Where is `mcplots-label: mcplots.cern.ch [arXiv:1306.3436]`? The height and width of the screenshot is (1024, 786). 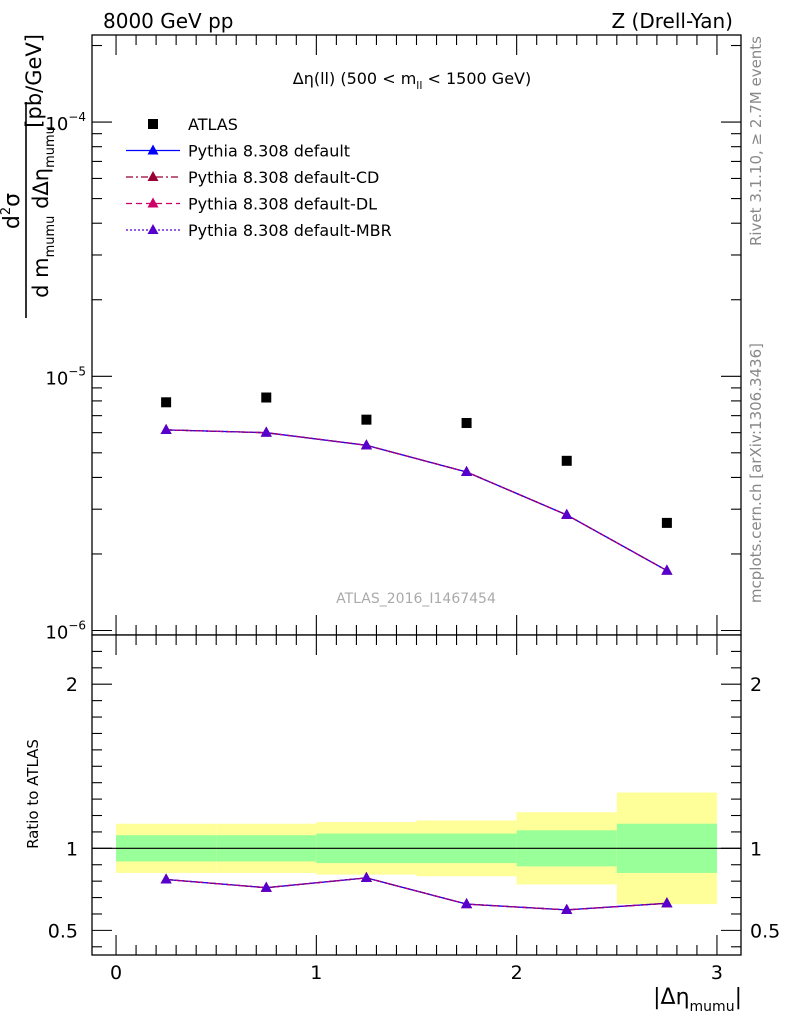
mcplots-label: mcplots.cern.ch [arXiv:1306.3436] is located at coordinates (756, 473).